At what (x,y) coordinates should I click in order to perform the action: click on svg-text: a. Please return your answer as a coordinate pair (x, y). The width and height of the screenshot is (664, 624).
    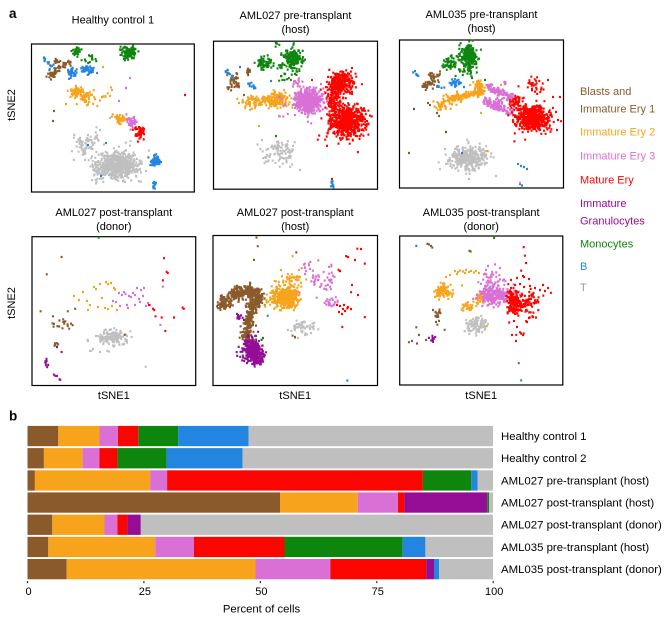
    Looking at the image, I should click on (13, 13).